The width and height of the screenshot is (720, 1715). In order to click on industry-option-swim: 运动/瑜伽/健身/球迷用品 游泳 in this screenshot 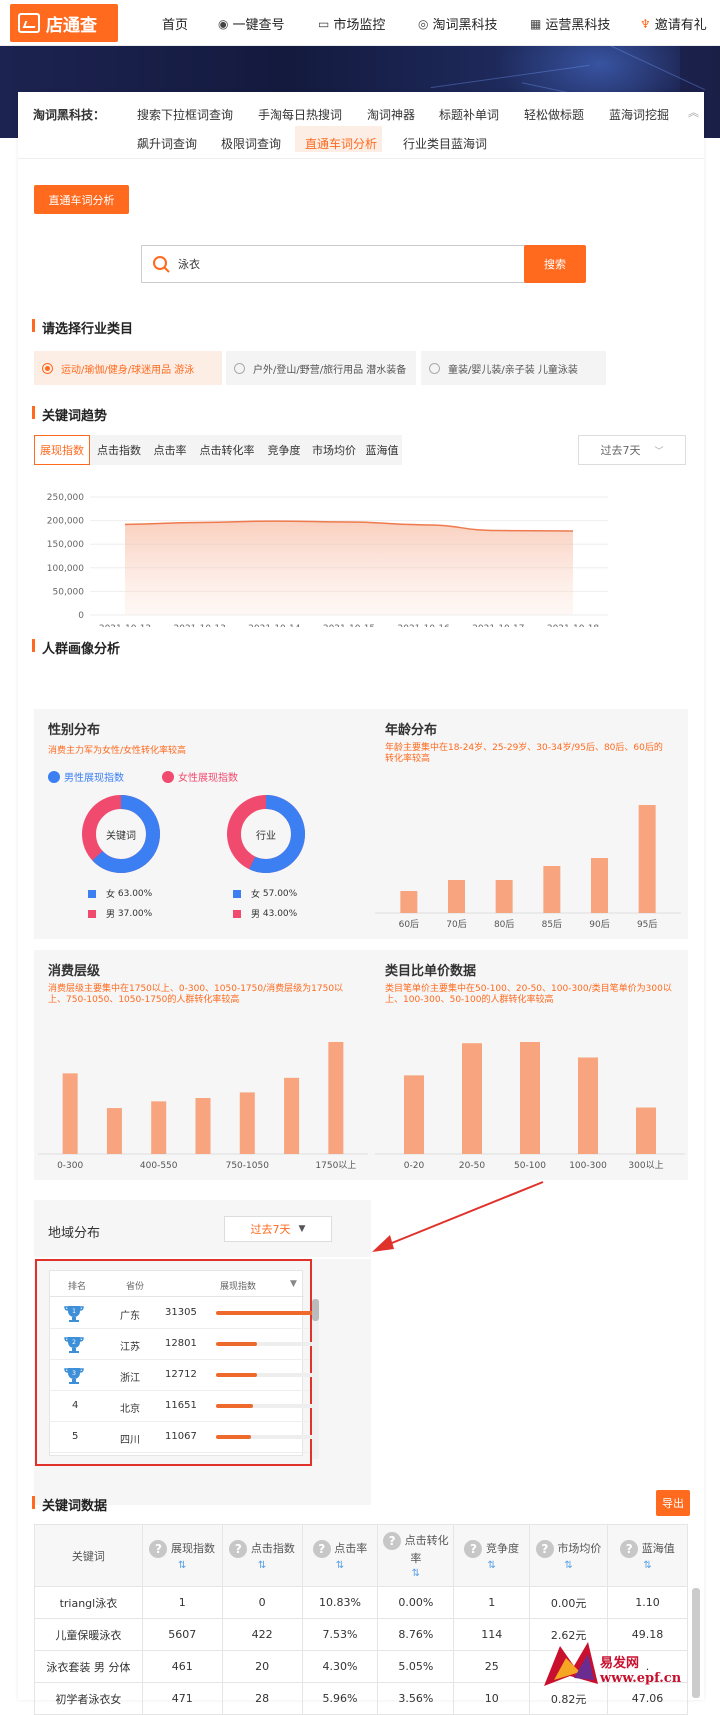, I will do `click(128, 368)`.